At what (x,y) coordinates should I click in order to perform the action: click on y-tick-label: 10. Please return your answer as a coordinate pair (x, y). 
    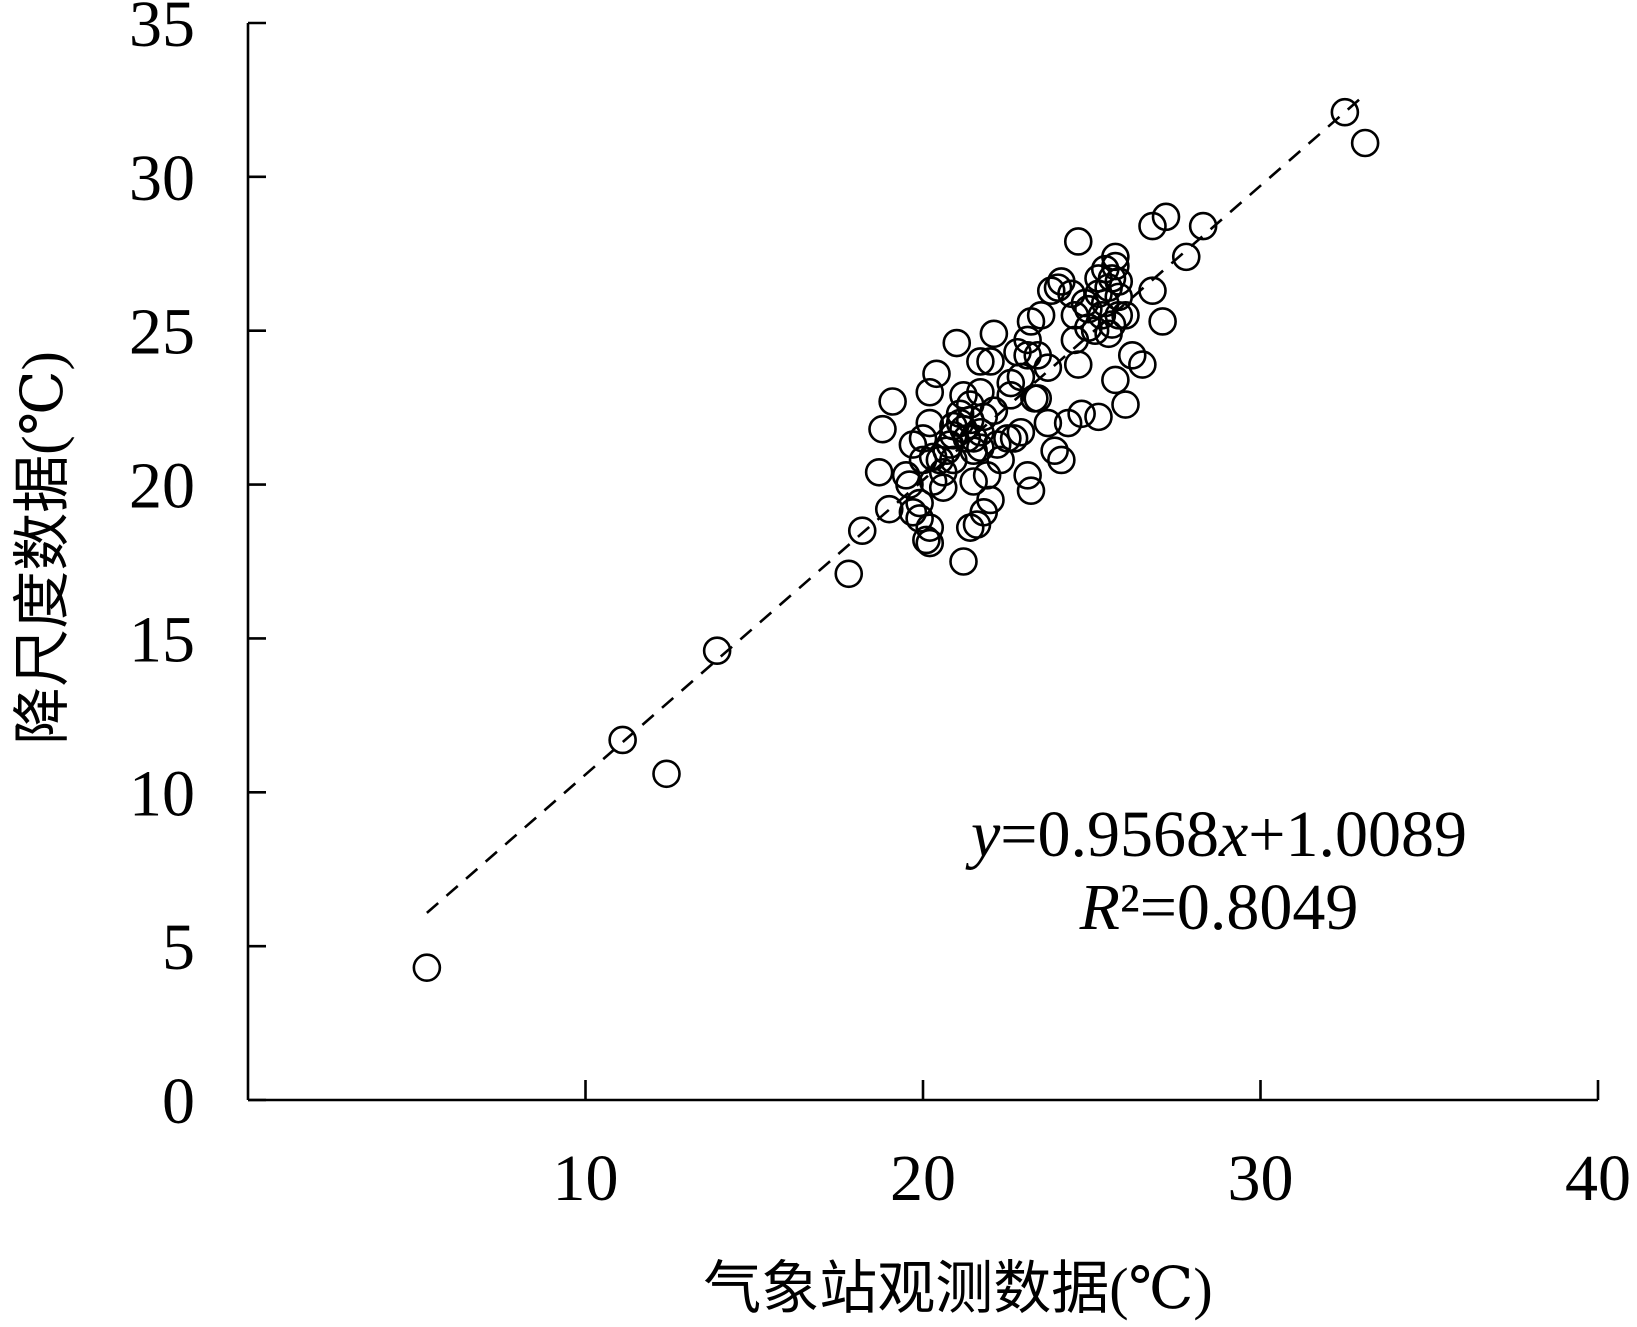
    Looking at the image, I should click on (162, 793).